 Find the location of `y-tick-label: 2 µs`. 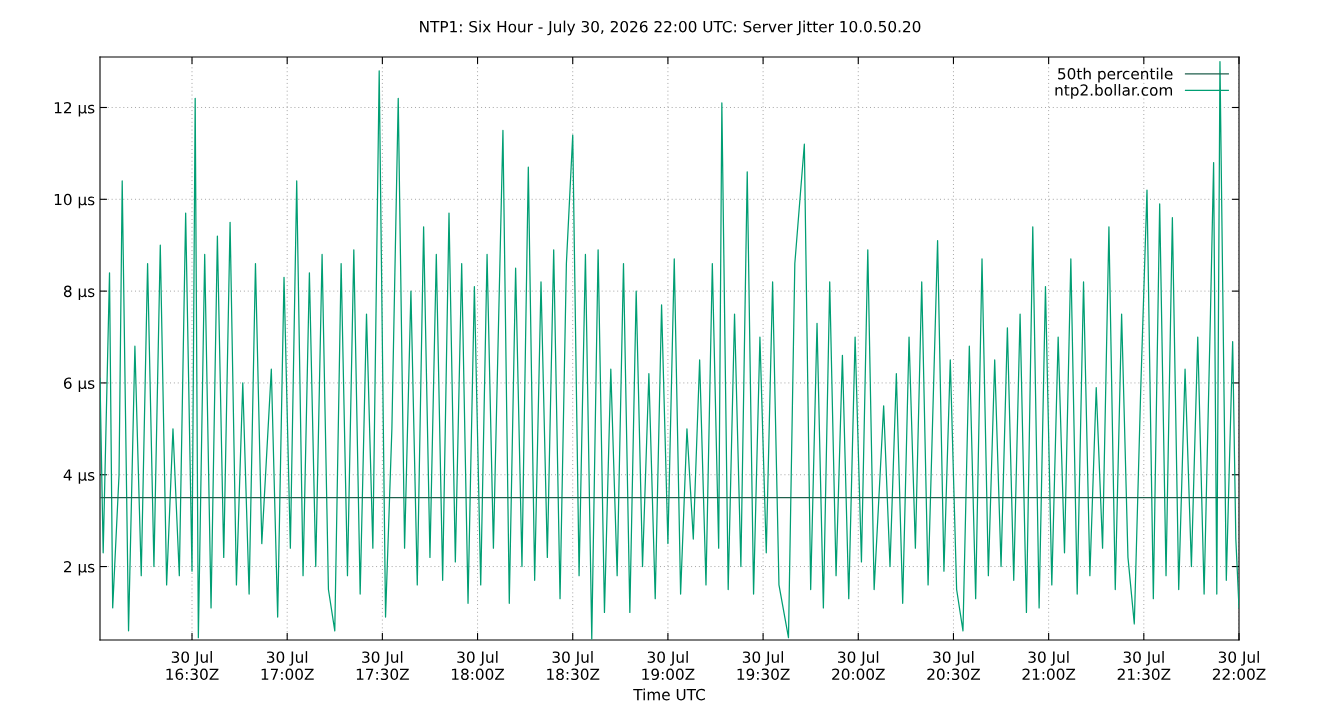

y-tick-label: 2 µs is located at coordinates (79, 568).